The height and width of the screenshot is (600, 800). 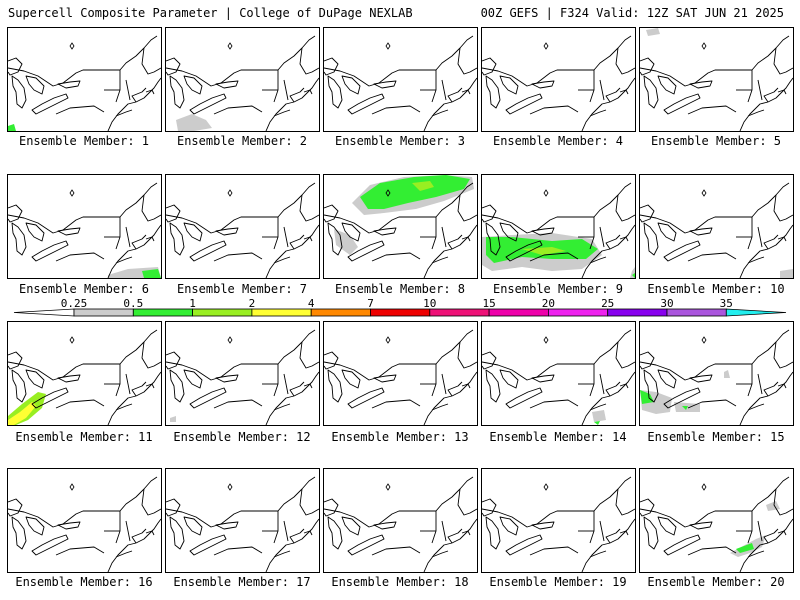 What do you see at coordinates (133, 303) in the screenshot?
I see `colorbar-tick-label: 0.5` at bounding box center [133, 303].